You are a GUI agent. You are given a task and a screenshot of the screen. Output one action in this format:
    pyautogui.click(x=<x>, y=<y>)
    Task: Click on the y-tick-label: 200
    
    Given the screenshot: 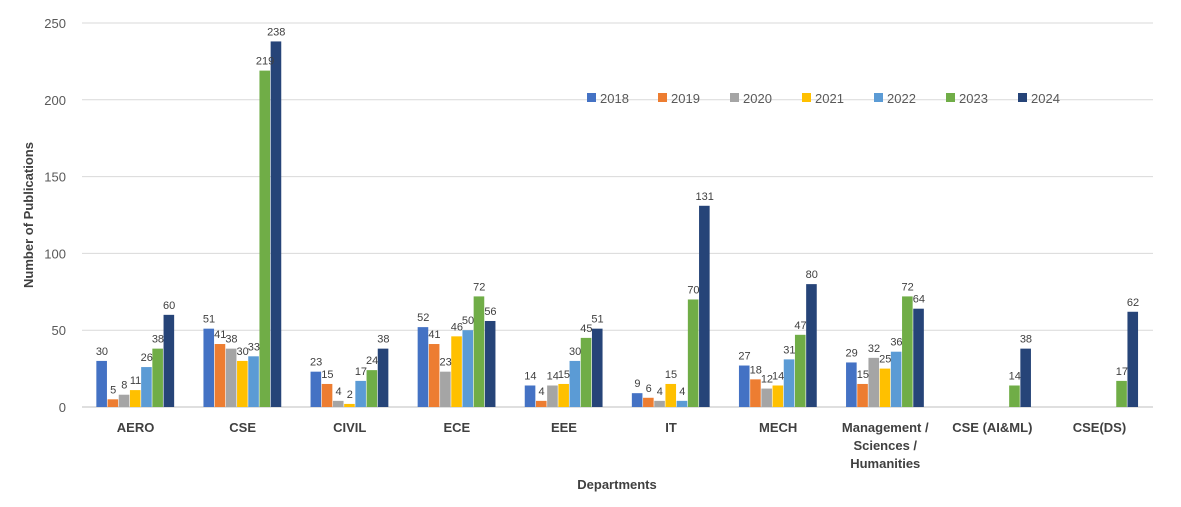 What is the action you would take?
    pyautogui.click(x=55, y=100)
    